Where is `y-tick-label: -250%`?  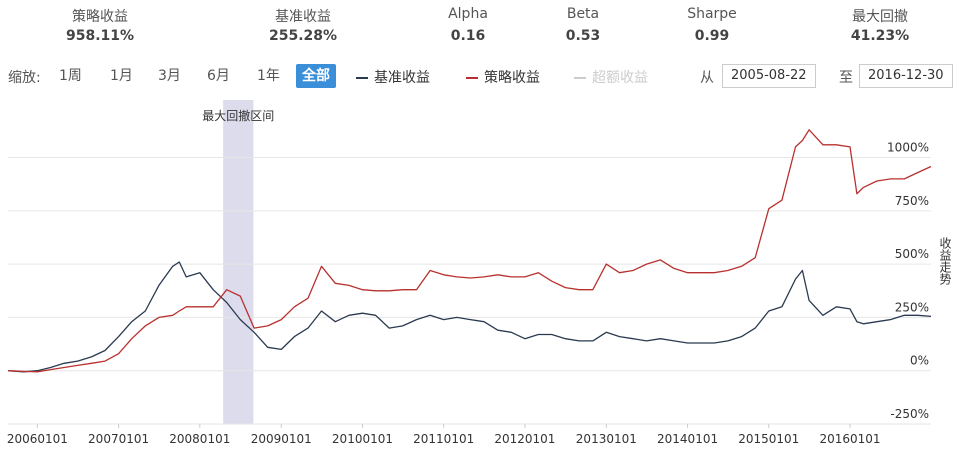
y-tick-label: -250% is located at coordinates (909, 414).